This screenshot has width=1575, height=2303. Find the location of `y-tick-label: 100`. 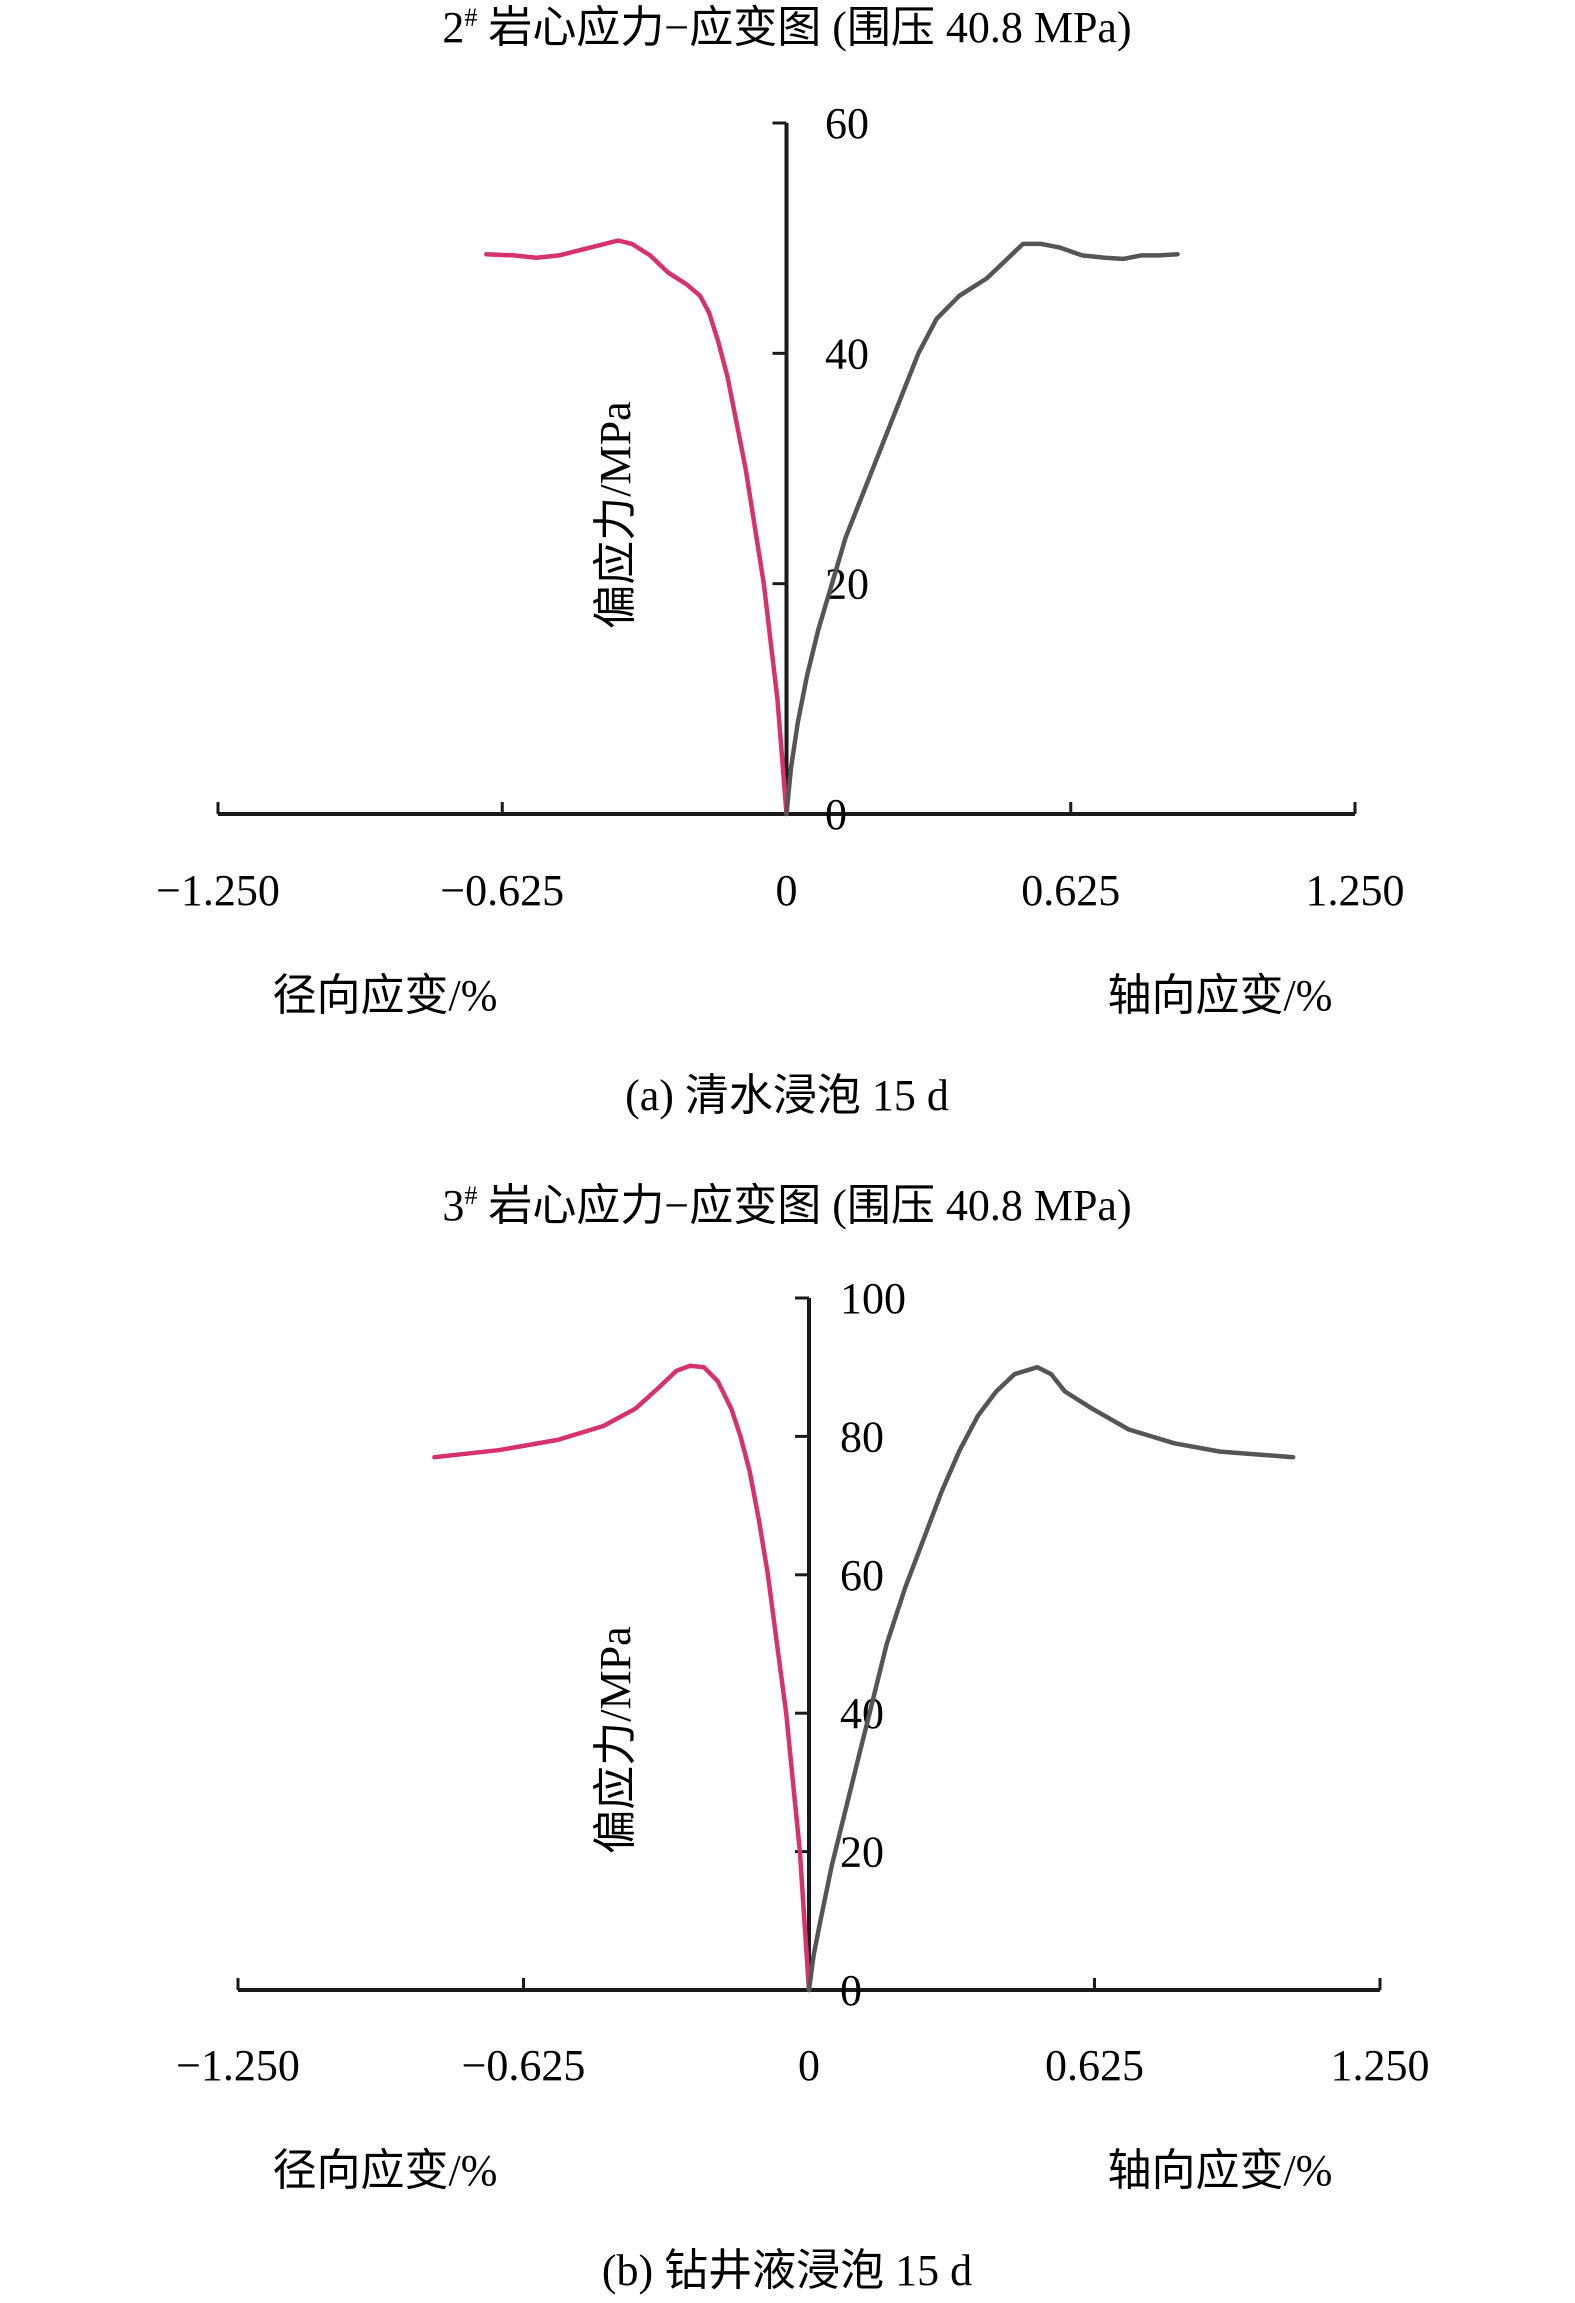

y-tick-label: 100 is located at coordinates (873, 1298).